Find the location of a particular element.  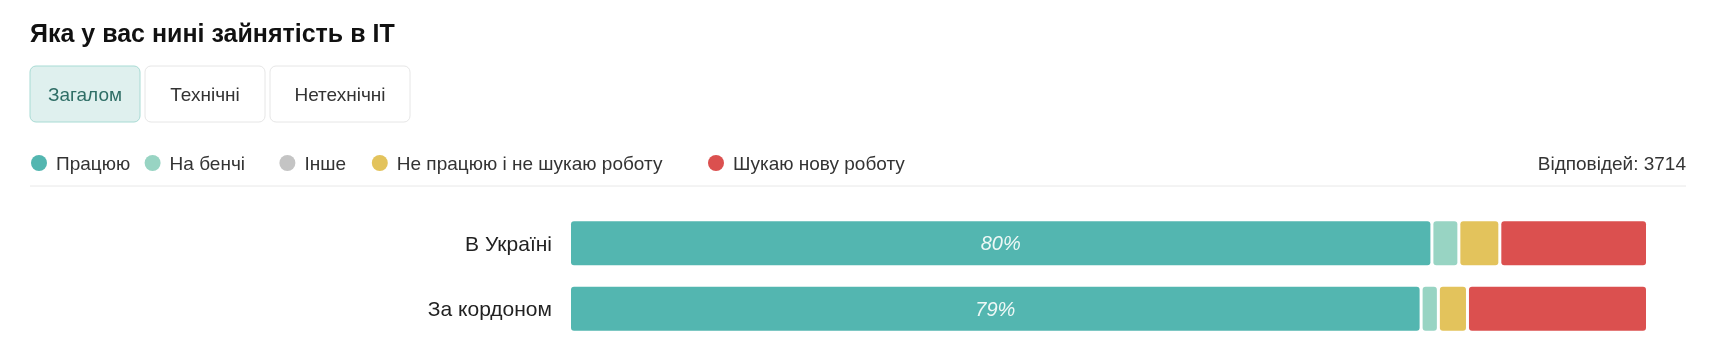

legend-label: Шукаю нову роботу is located at coordinates (819, 163).